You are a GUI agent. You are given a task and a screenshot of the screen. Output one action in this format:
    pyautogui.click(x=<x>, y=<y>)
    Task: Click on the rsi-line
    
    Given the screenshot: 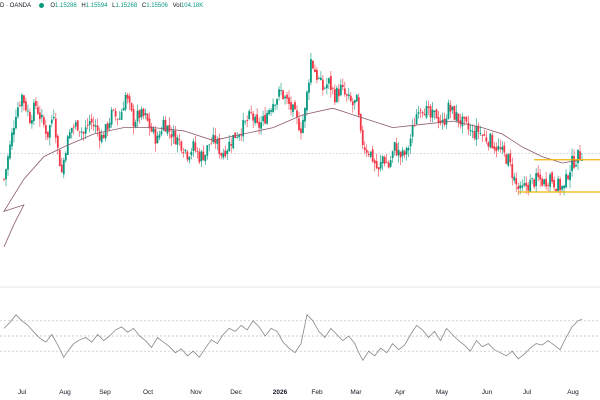 What is the action you would take?
    pyautogui.click(x=293, y=337)
    